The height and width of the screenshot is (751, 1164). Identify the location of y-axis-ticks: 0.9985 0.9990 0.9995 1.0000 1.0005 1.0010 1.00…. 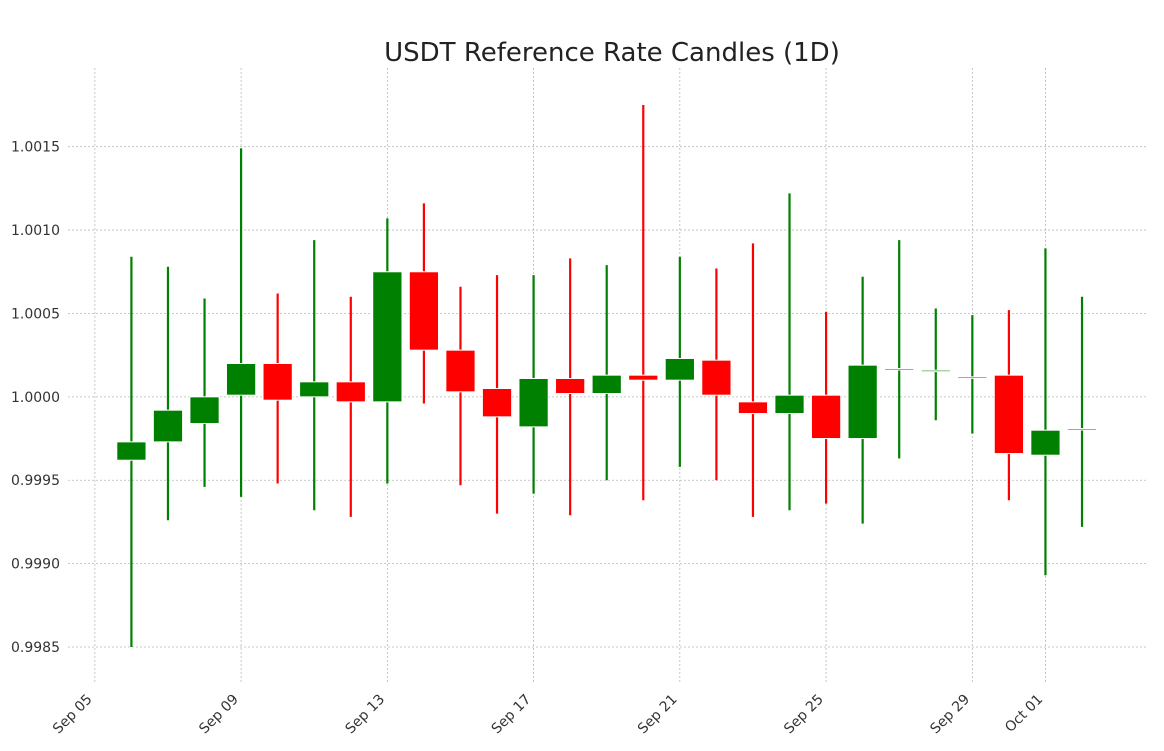
(35, 398).